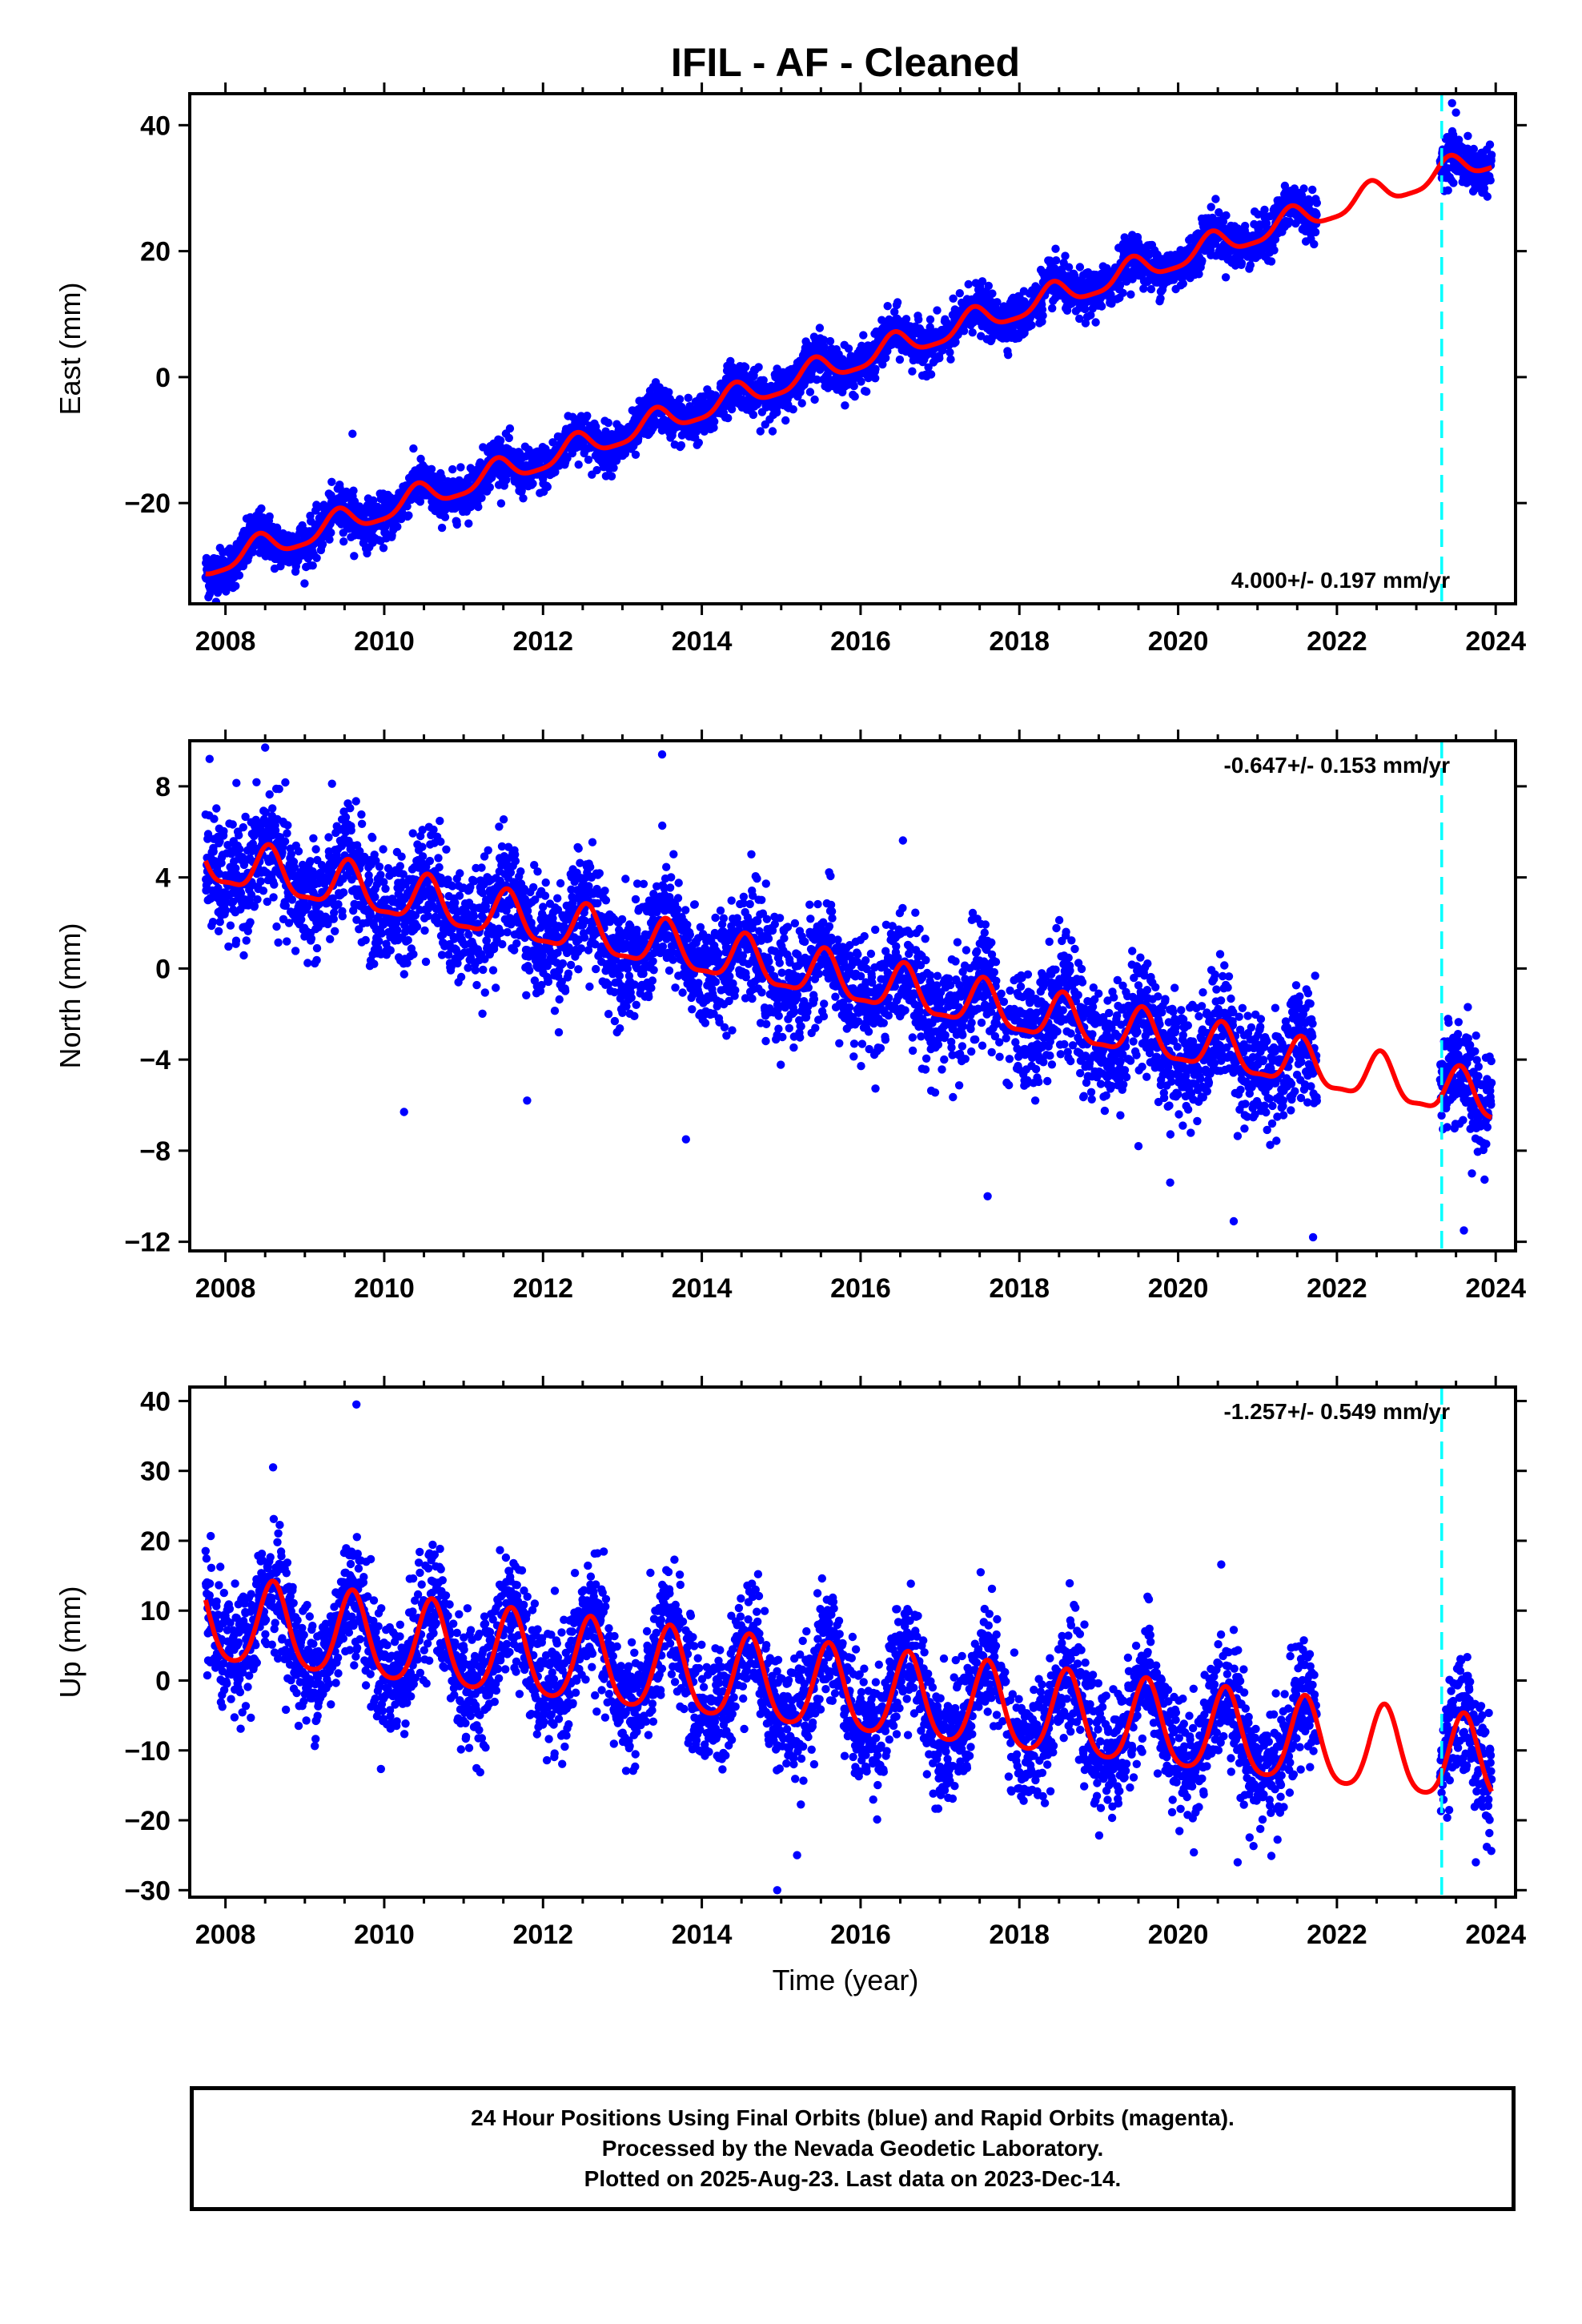 The height and width of the screenshot is (2324, 1582). What do you see at coordinates (155, 252) in the screenshot?
I see `y-tick-label: 20` at bounding box center [155, 252].